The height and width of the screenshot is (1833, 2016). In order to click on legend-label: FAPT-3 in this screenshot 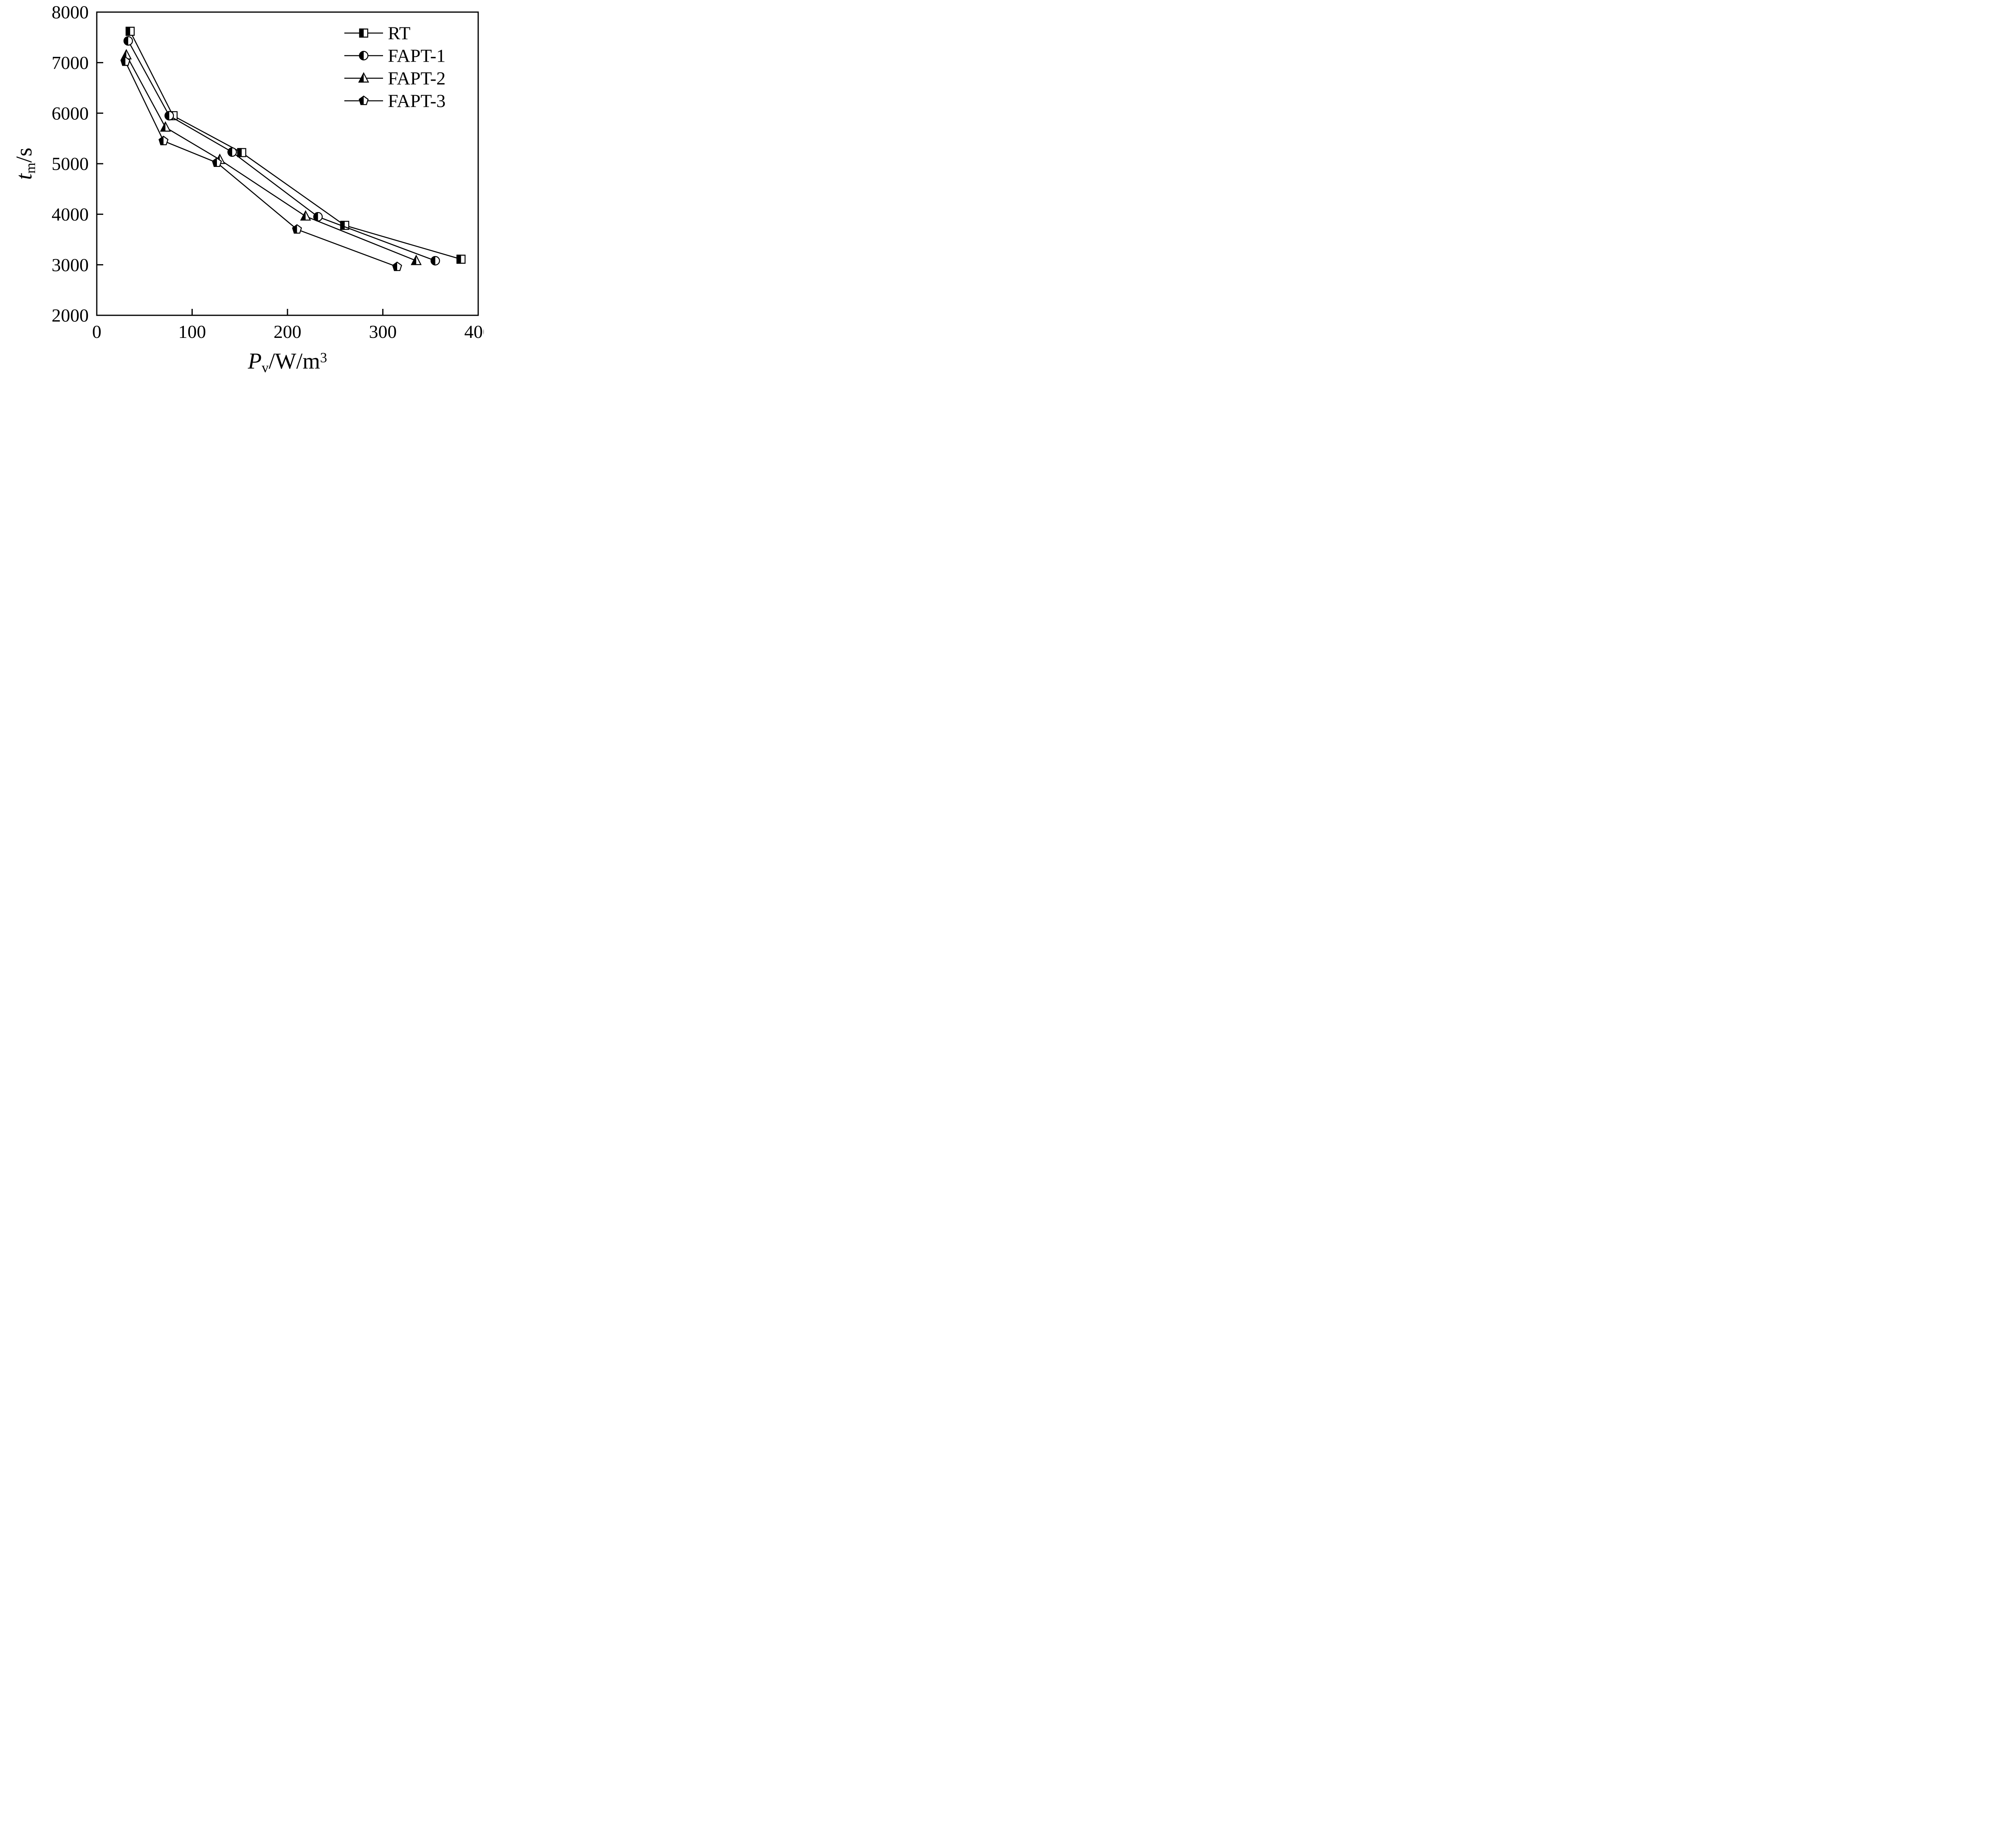, I will do `click(417, 101)`.